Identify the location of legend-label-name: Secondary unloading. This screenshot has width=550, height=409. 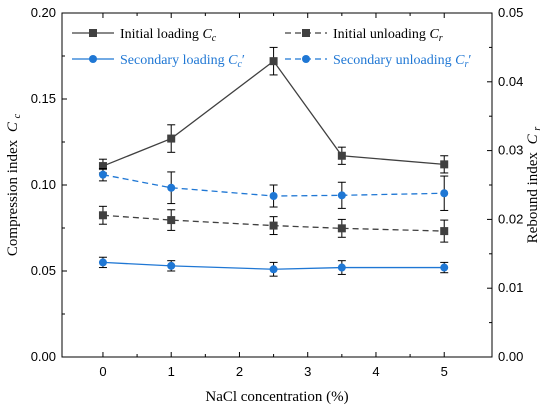
(394, 60).